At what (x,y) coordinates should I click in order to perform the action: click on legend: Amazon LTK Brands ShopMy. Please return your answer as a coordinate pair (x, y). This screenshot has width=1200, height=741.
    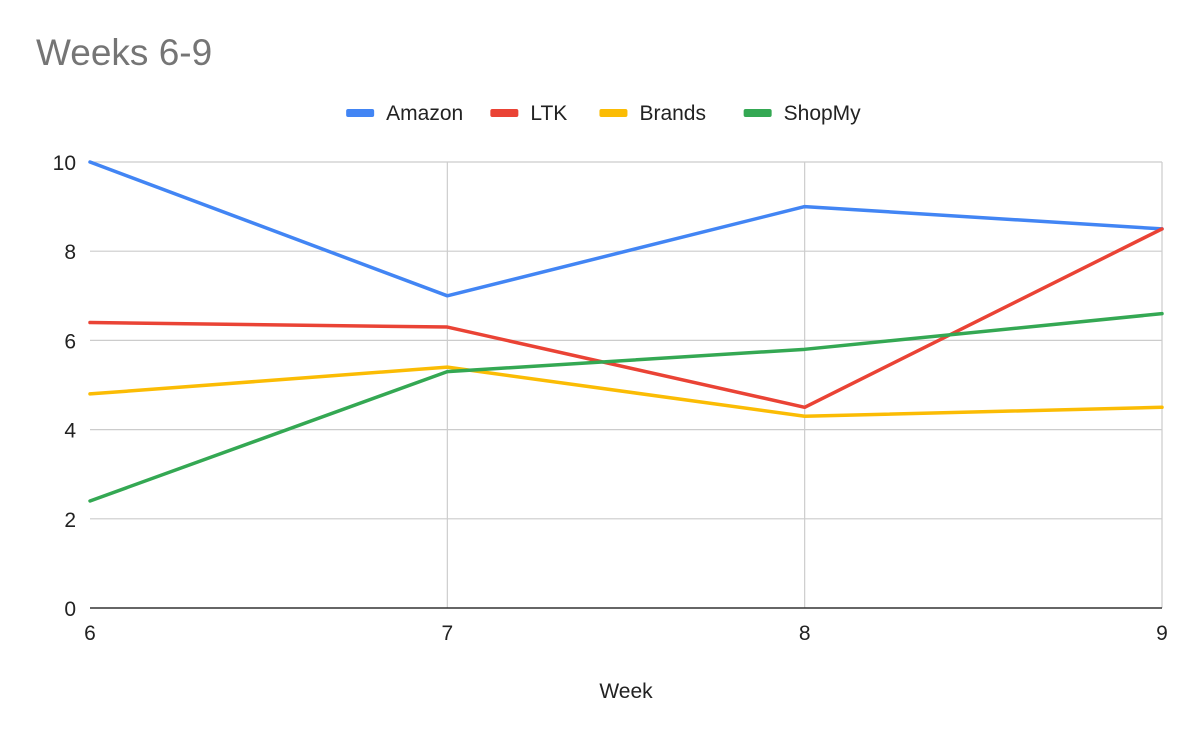
    Looking at the image, I should click on (603, 113).